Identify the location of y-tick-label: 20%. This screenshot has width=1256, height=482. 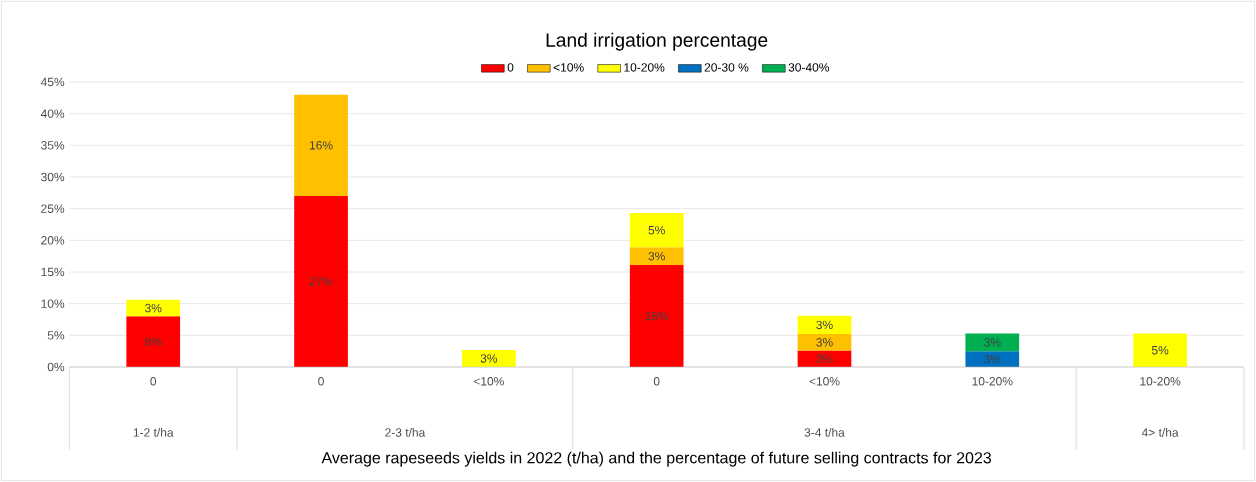
(53, 240).